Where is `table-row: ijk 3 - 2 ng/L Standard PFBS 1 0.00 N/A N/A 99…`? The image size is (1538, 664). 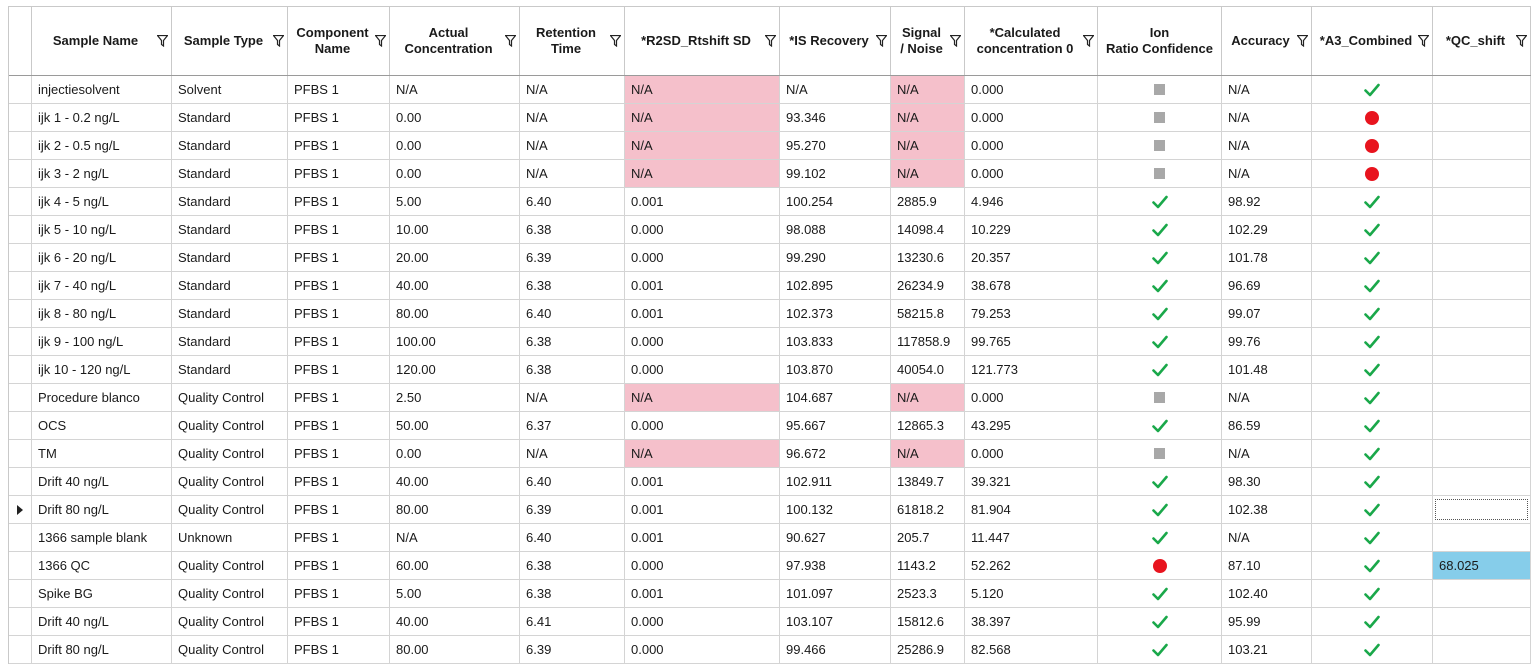
table-row: ijk 3 - 2 ng/L Standard PFBS 1 0.00 N/A N/A 99… is located at coordinates (770, 174).